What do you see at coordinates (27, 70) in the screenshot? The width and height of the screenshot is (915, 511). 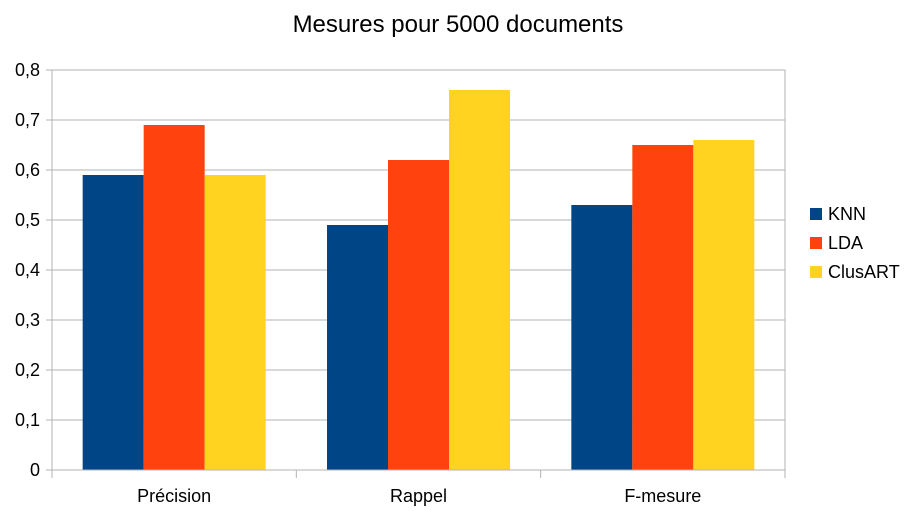 I see `y-tick-label: 0,8` at bounding box center [27, 70].